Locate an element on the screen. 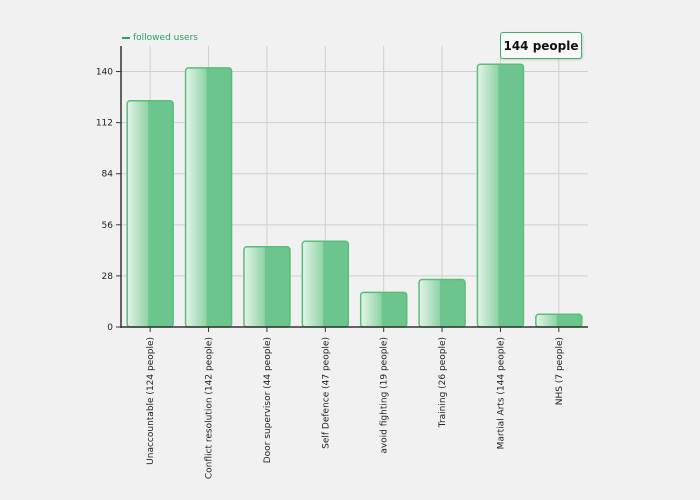  tooltip: 144 people is located at coordinates (541, 45).